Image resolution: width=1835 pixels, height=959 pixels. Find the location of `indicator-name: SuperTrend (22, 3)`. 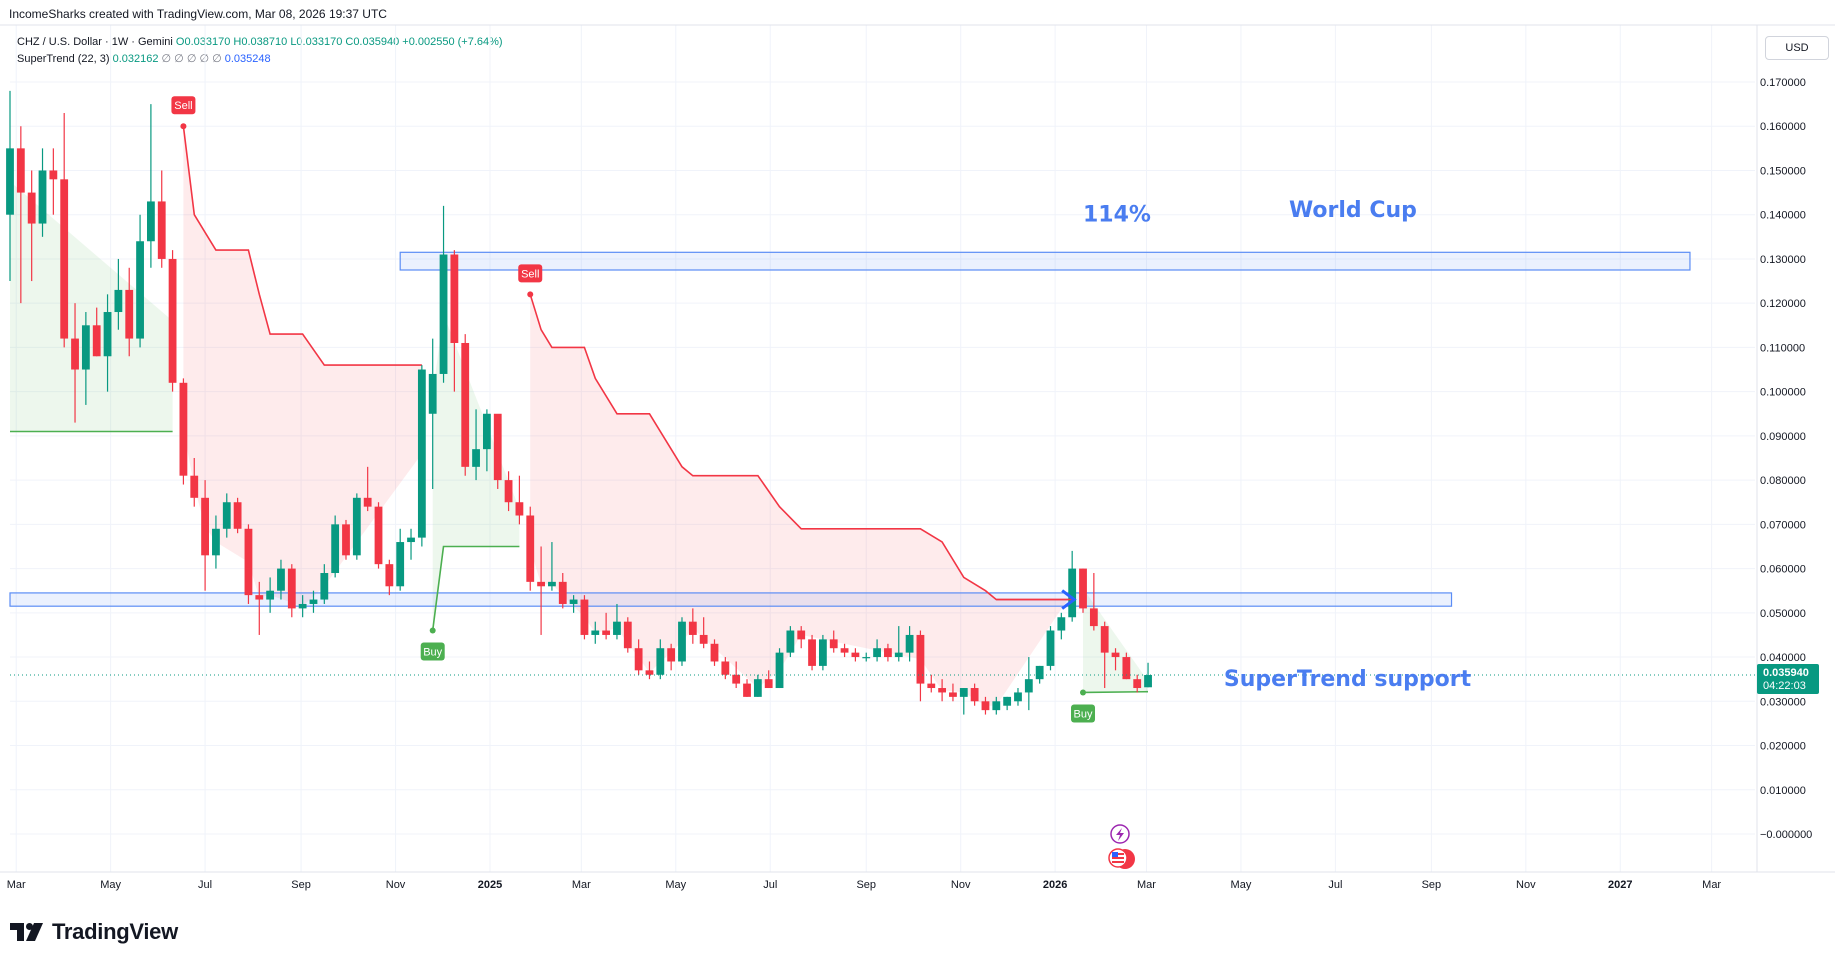

indicator-name: SuperTrend (22, 3) is located at coordinates (63, 59).